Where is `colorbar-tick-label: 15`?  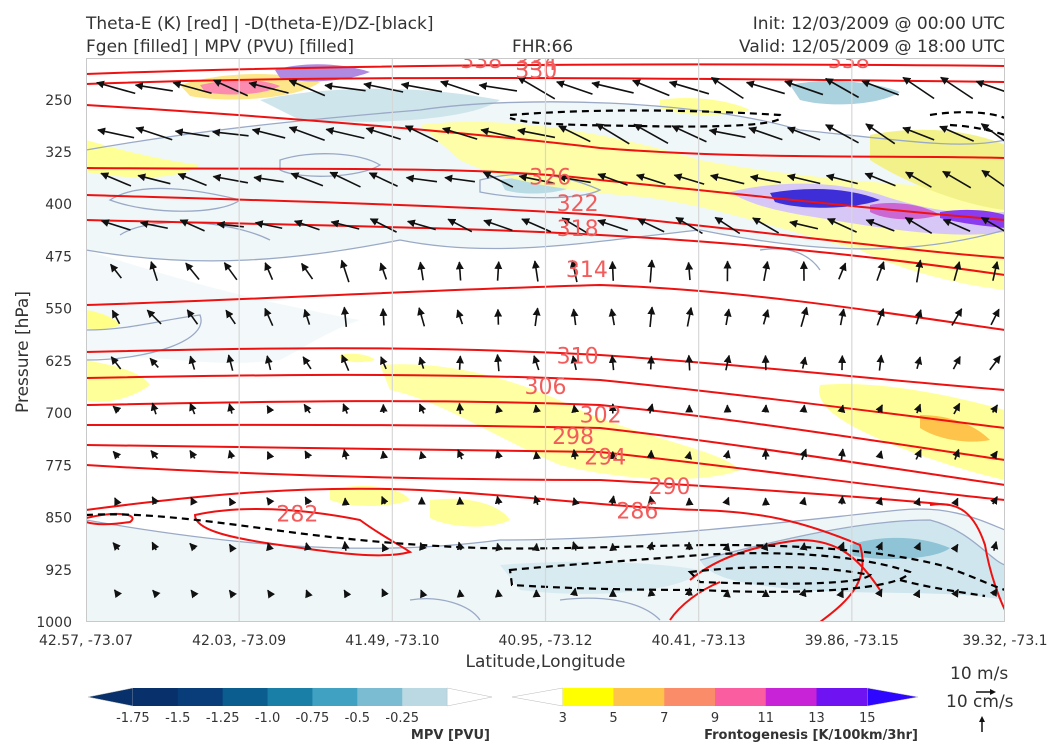 colorbar-tick-label: 15 is located at coordinates (867, 718).